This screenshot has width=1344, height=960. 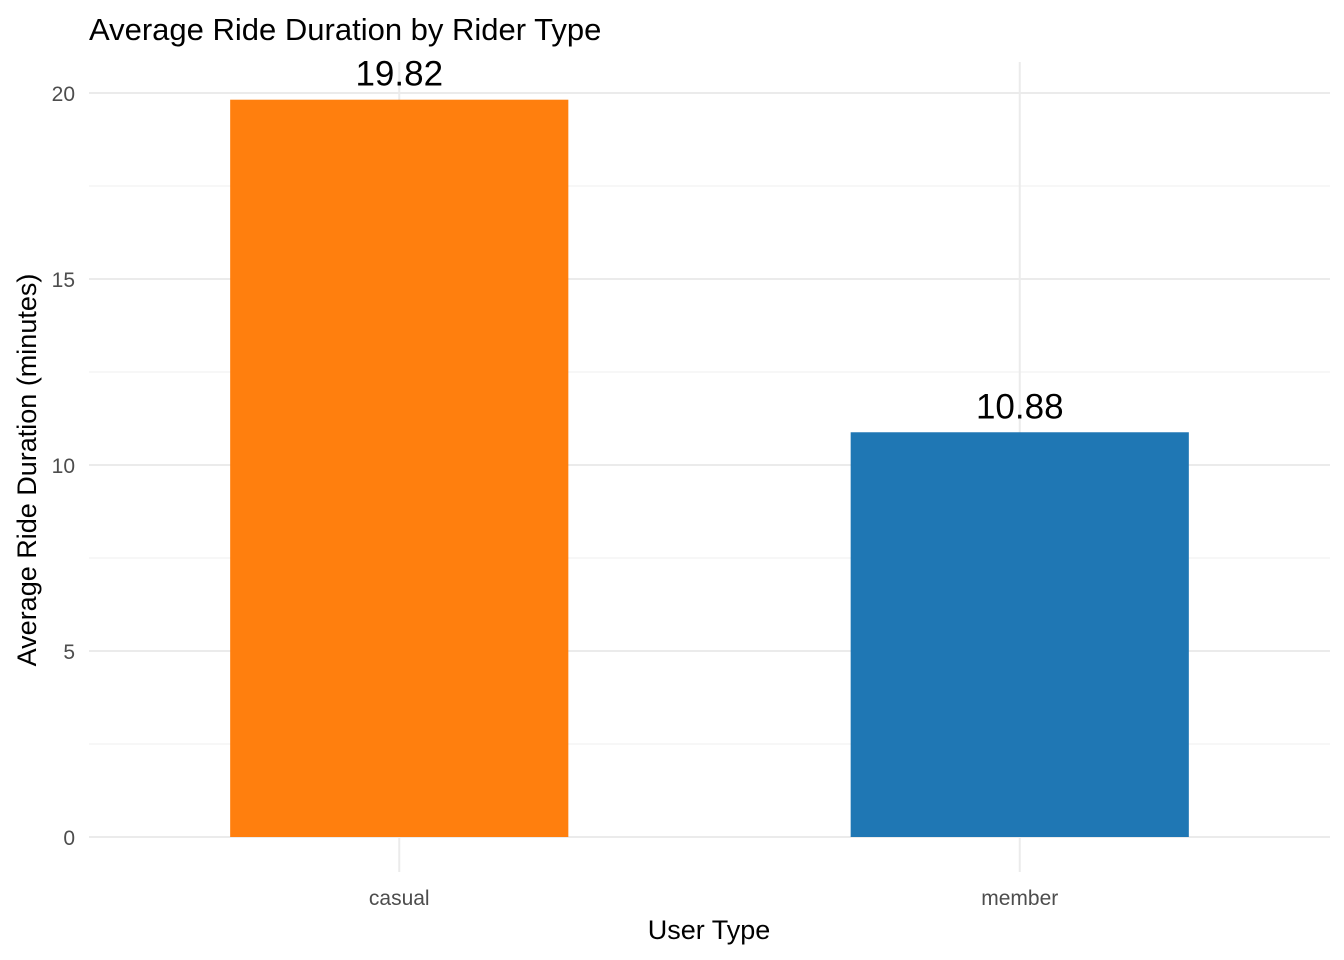 What do you see at coordinates (709, 930) in the screenshot?
I see `x-axis-title: User Type` at bounding box center [709, 930].